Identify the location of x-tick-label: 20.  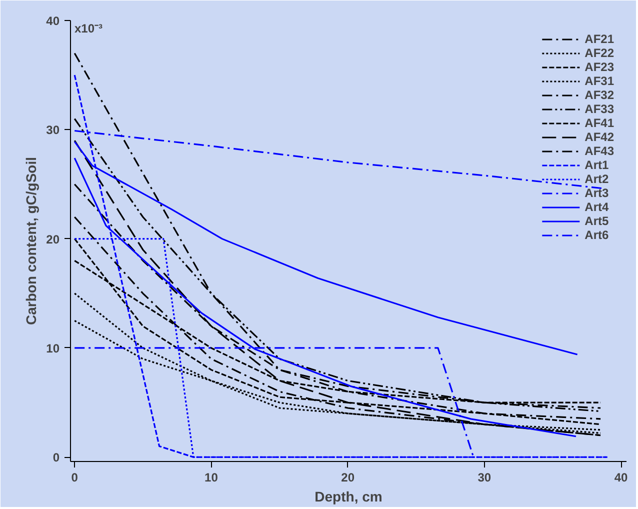
(348, 477).